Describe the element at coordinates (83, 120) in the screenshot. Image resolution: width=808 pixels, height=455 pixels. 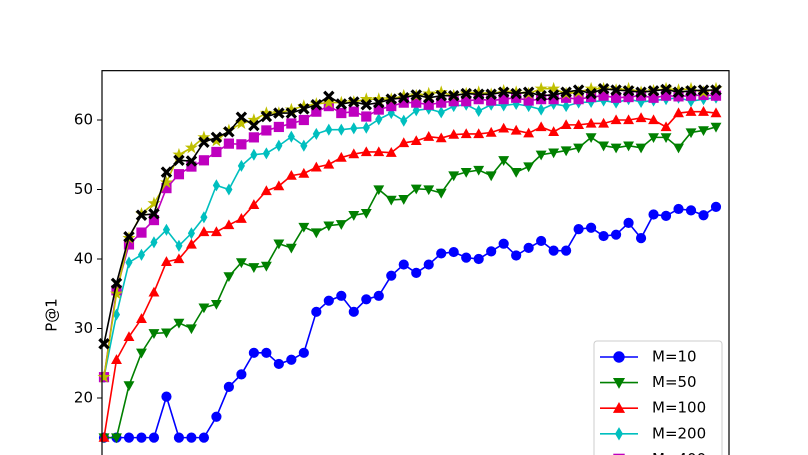
I see `y-tick-label: 60` at that location.